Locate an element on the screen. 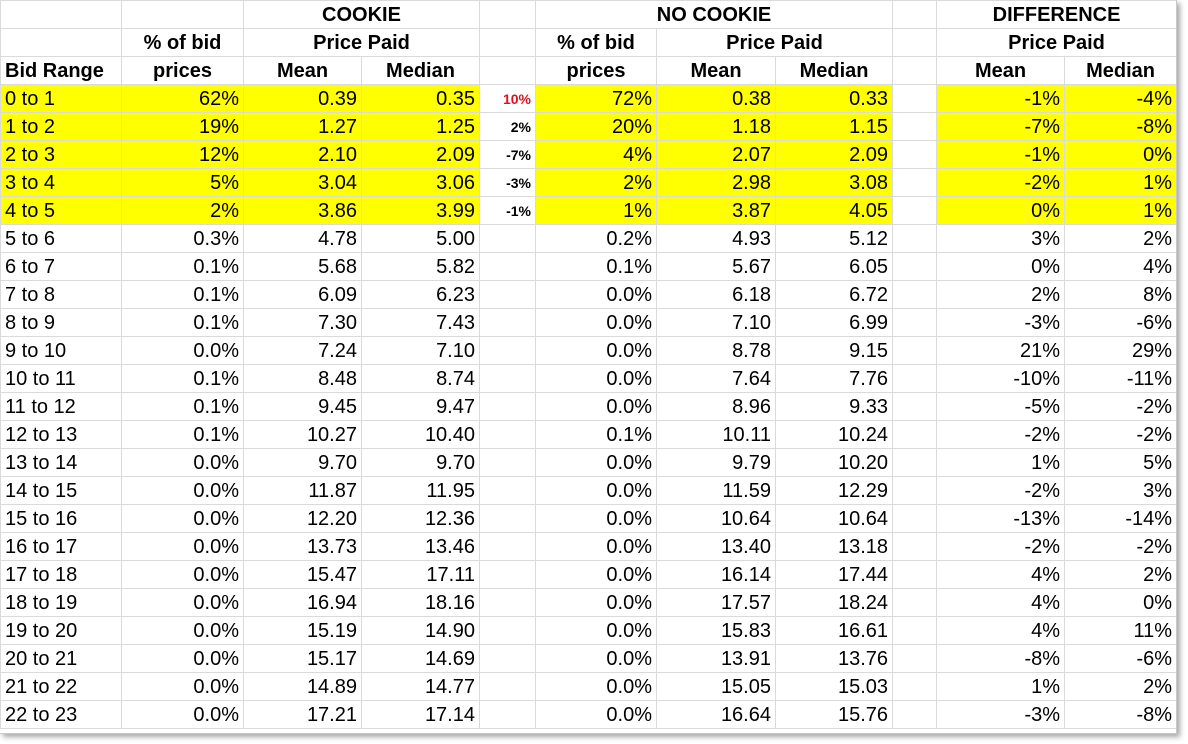 The width and height of the screenshot is (1188, 744). difference-median-cell: -8% is located at coordinates (1120, 714).